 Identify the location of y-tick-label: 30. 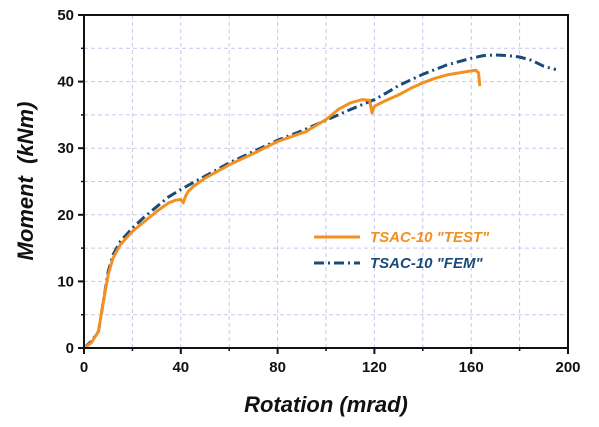
(65, 148).